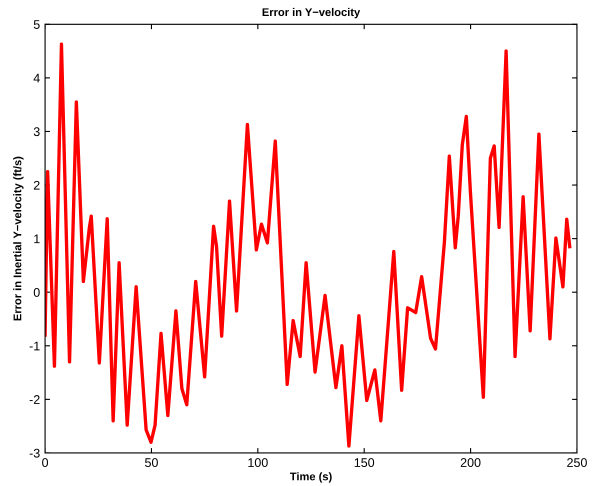 This screenshot has width=601, height=486. I want to click on y-tick-label: 2, so click(37, 185).